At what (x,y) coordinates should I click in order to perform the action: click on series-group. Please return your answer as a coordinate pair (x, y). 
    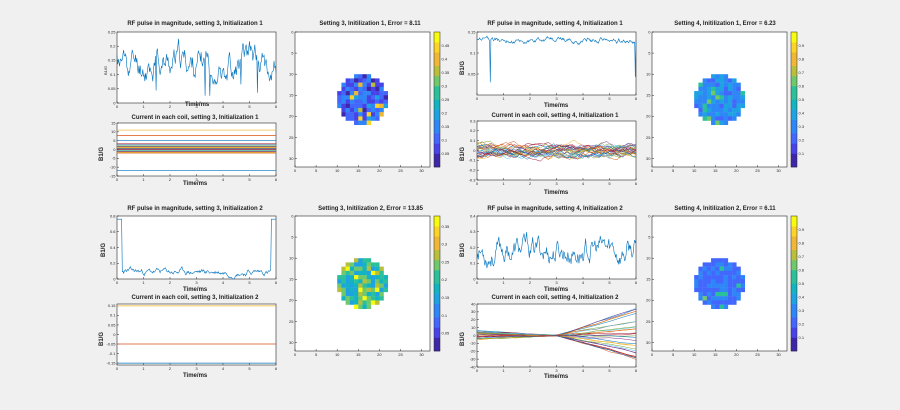
    Looking at the image, I should click on (556, 59).